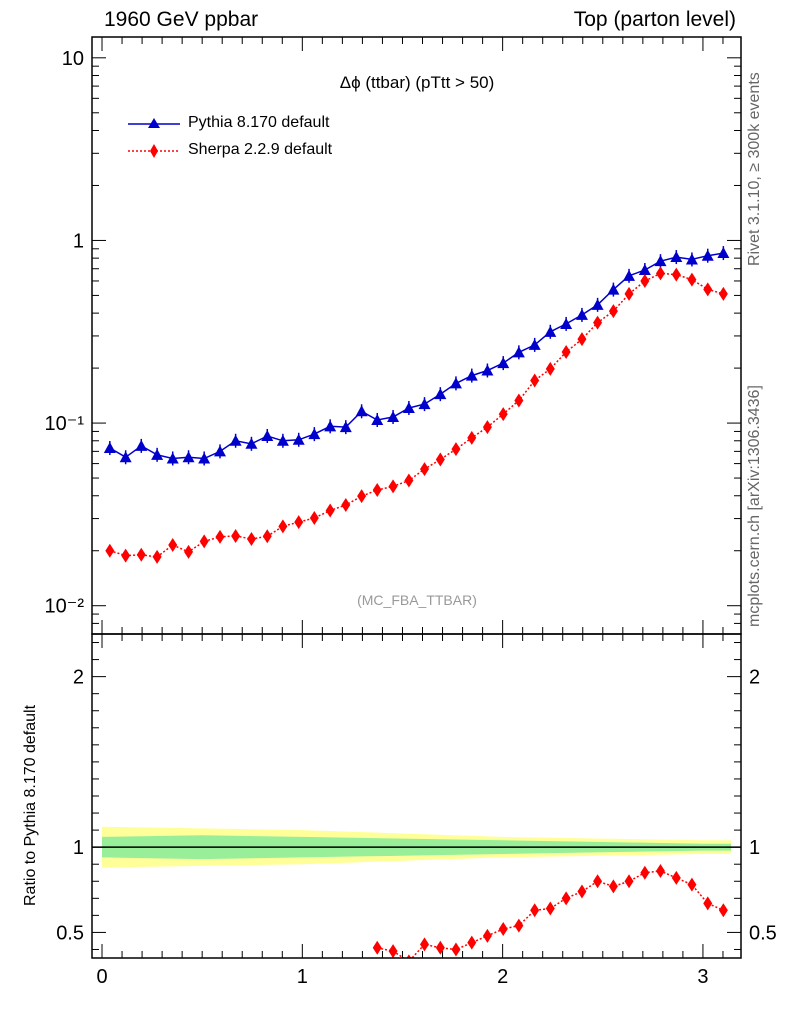 Image resolution: width=786 pixels, height=1024 pixels. What do you see at coordinates (417, 82) in the screenshot?
I see `chart-title: Δϕ (ttbar) (pTtt > 50)` at bounding box center [417, 82].